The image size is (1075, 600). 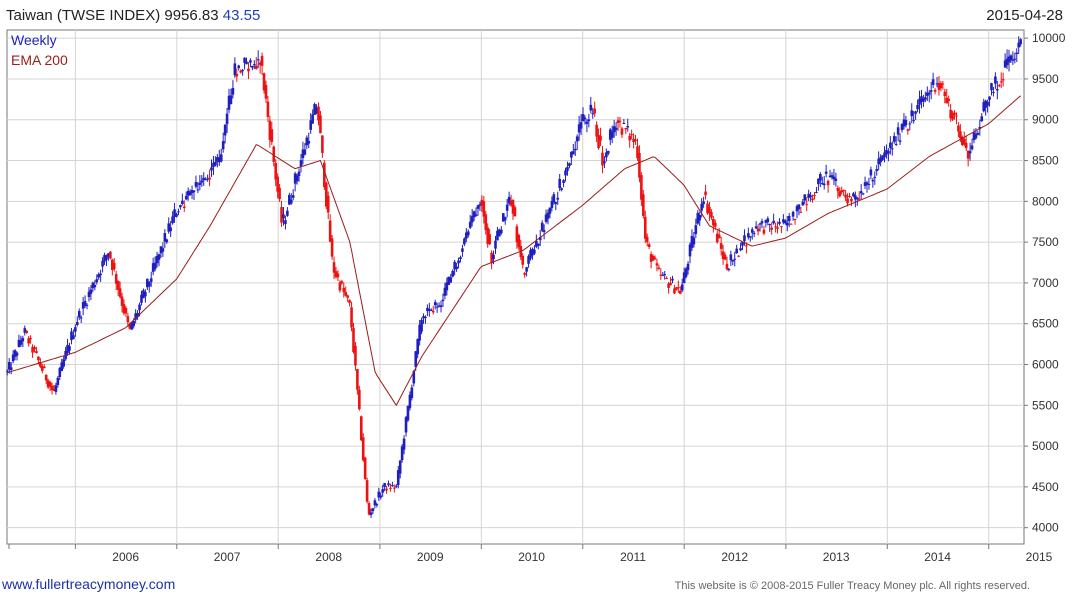 I want to click on y-tick-label-8500: 8500, so click(x=1045, y=161).